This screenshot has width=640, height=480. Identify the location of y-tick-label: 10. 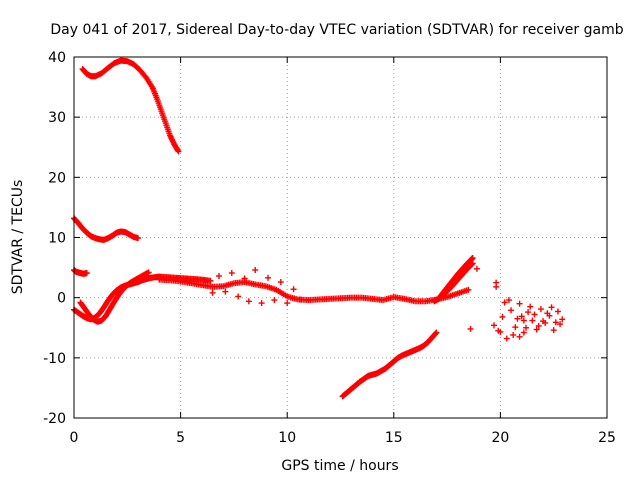
(57, 239).